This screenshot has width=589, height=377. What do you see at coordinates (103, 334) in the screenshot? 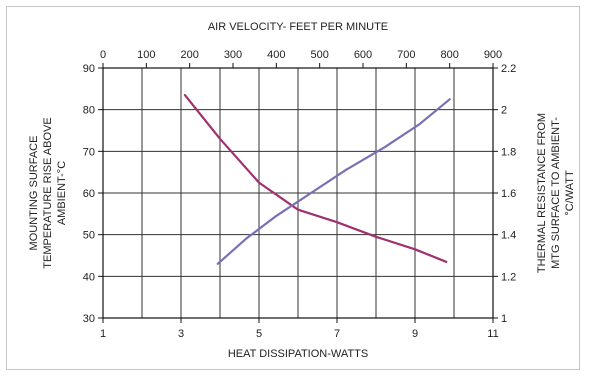
I see `x-bottom-tick-label: 1` at bounding box center [103, 334].